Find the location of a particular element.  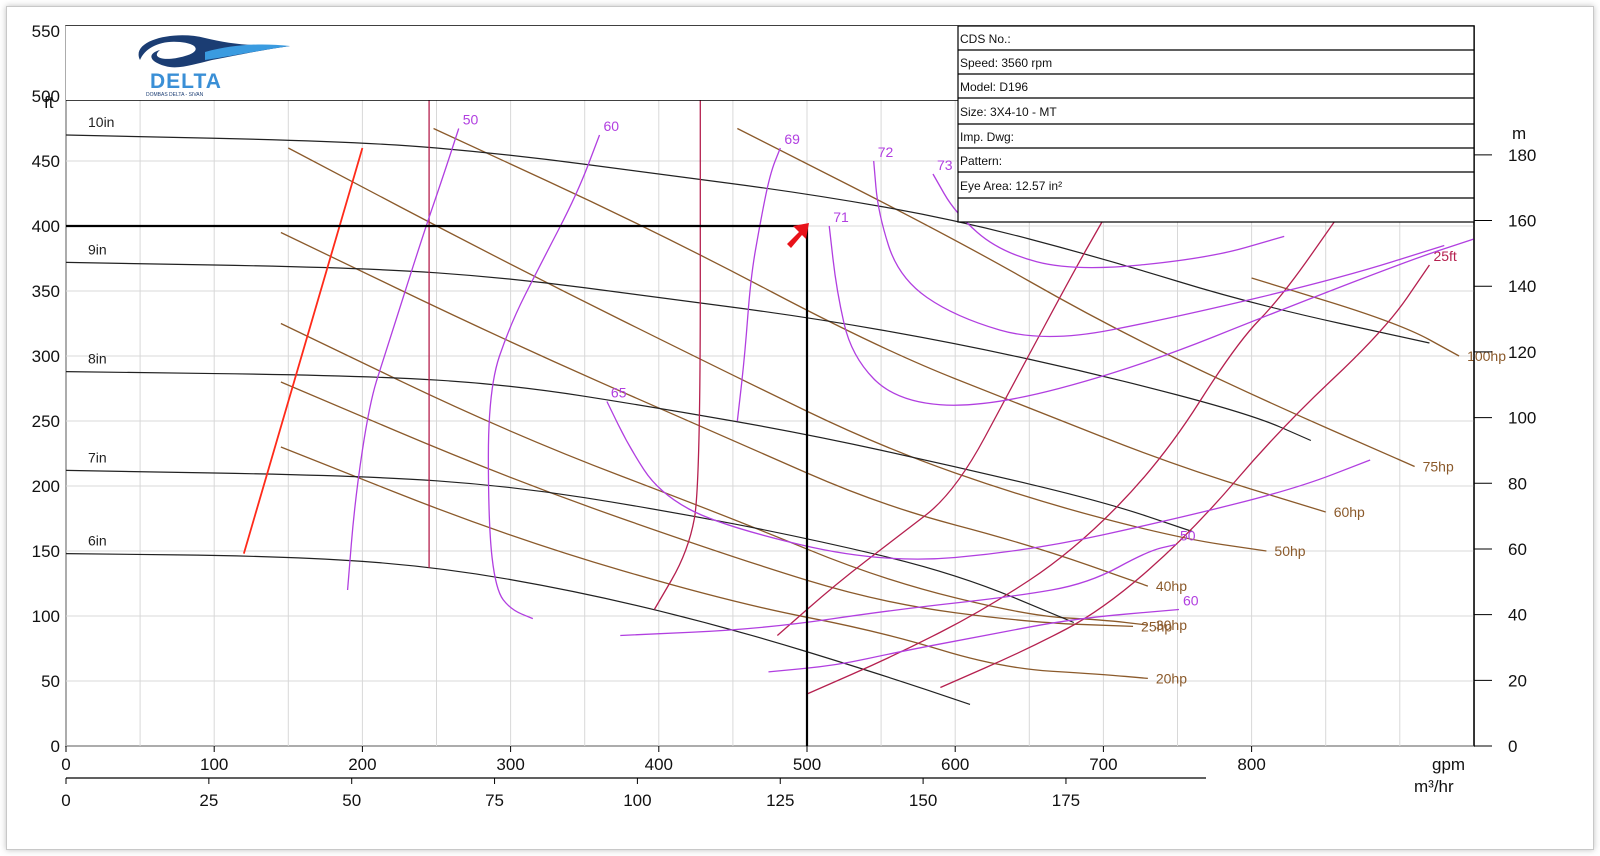

y-tick-label: 100 is located at coordinates (46, 616).